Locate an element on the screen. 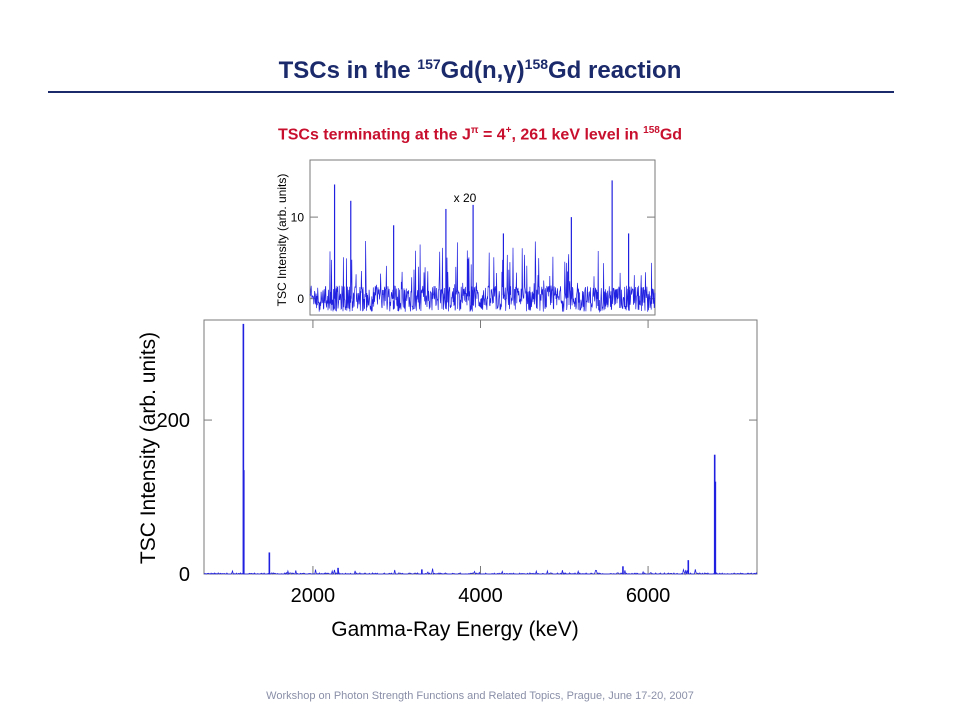  y-tick-label: 200 is located at coordinates (173, 421).